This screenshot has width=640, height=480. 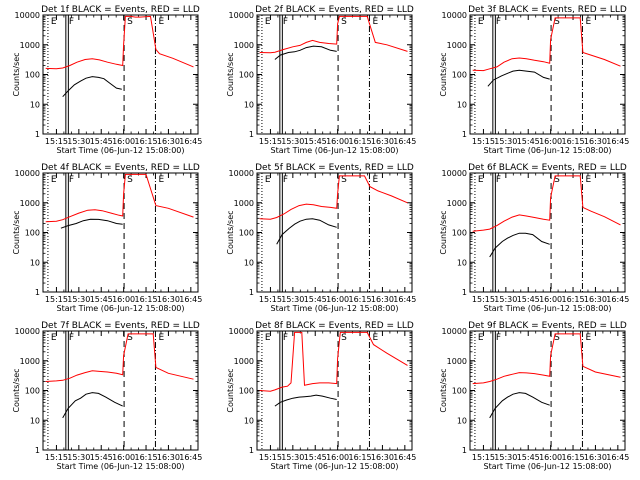 What do you see at coordinates (334, 168) in the screenshot?
I see `panel-title: Det 5f BLACK = Events, RED = LLD` at bounding box center [334, 168].